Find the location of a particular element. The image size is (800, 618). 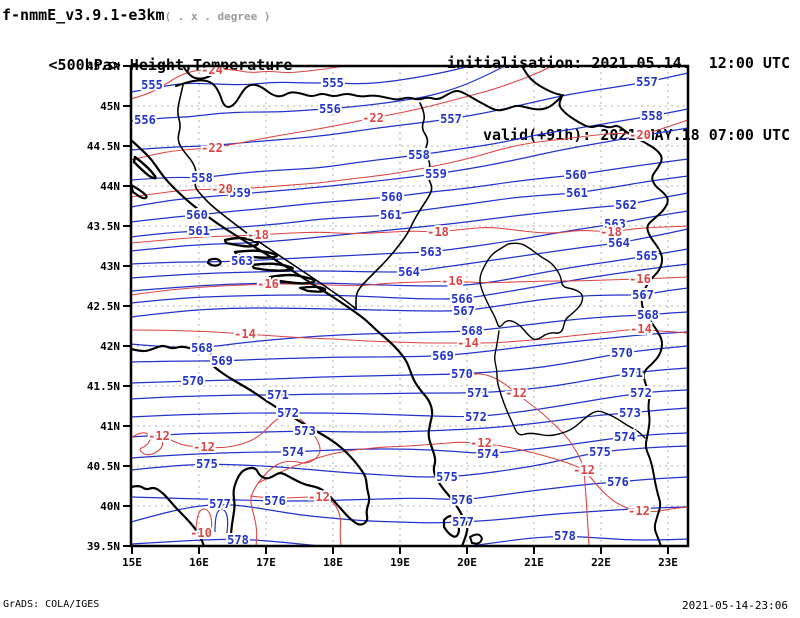

island-korcula is located at coordinates (272, 267).